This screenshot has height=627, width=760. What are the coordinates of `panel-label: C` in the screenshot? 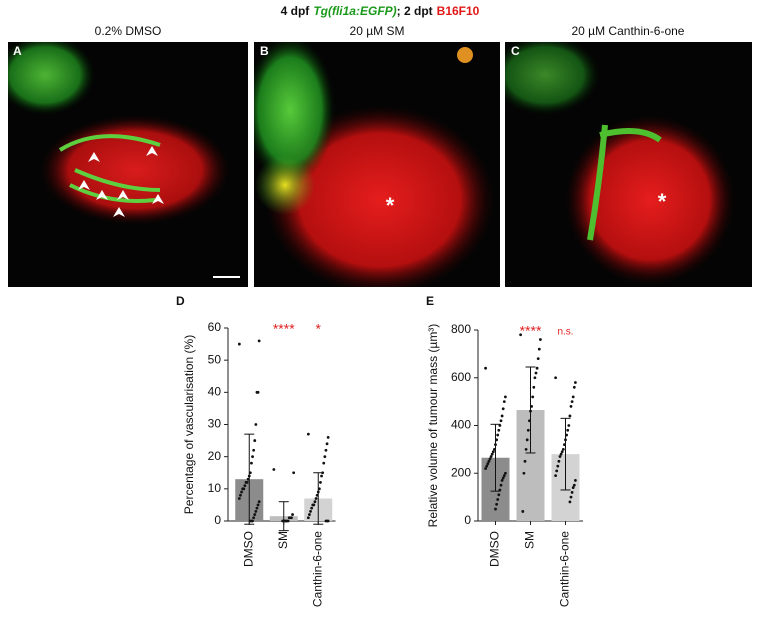 It's located at (515, 51).